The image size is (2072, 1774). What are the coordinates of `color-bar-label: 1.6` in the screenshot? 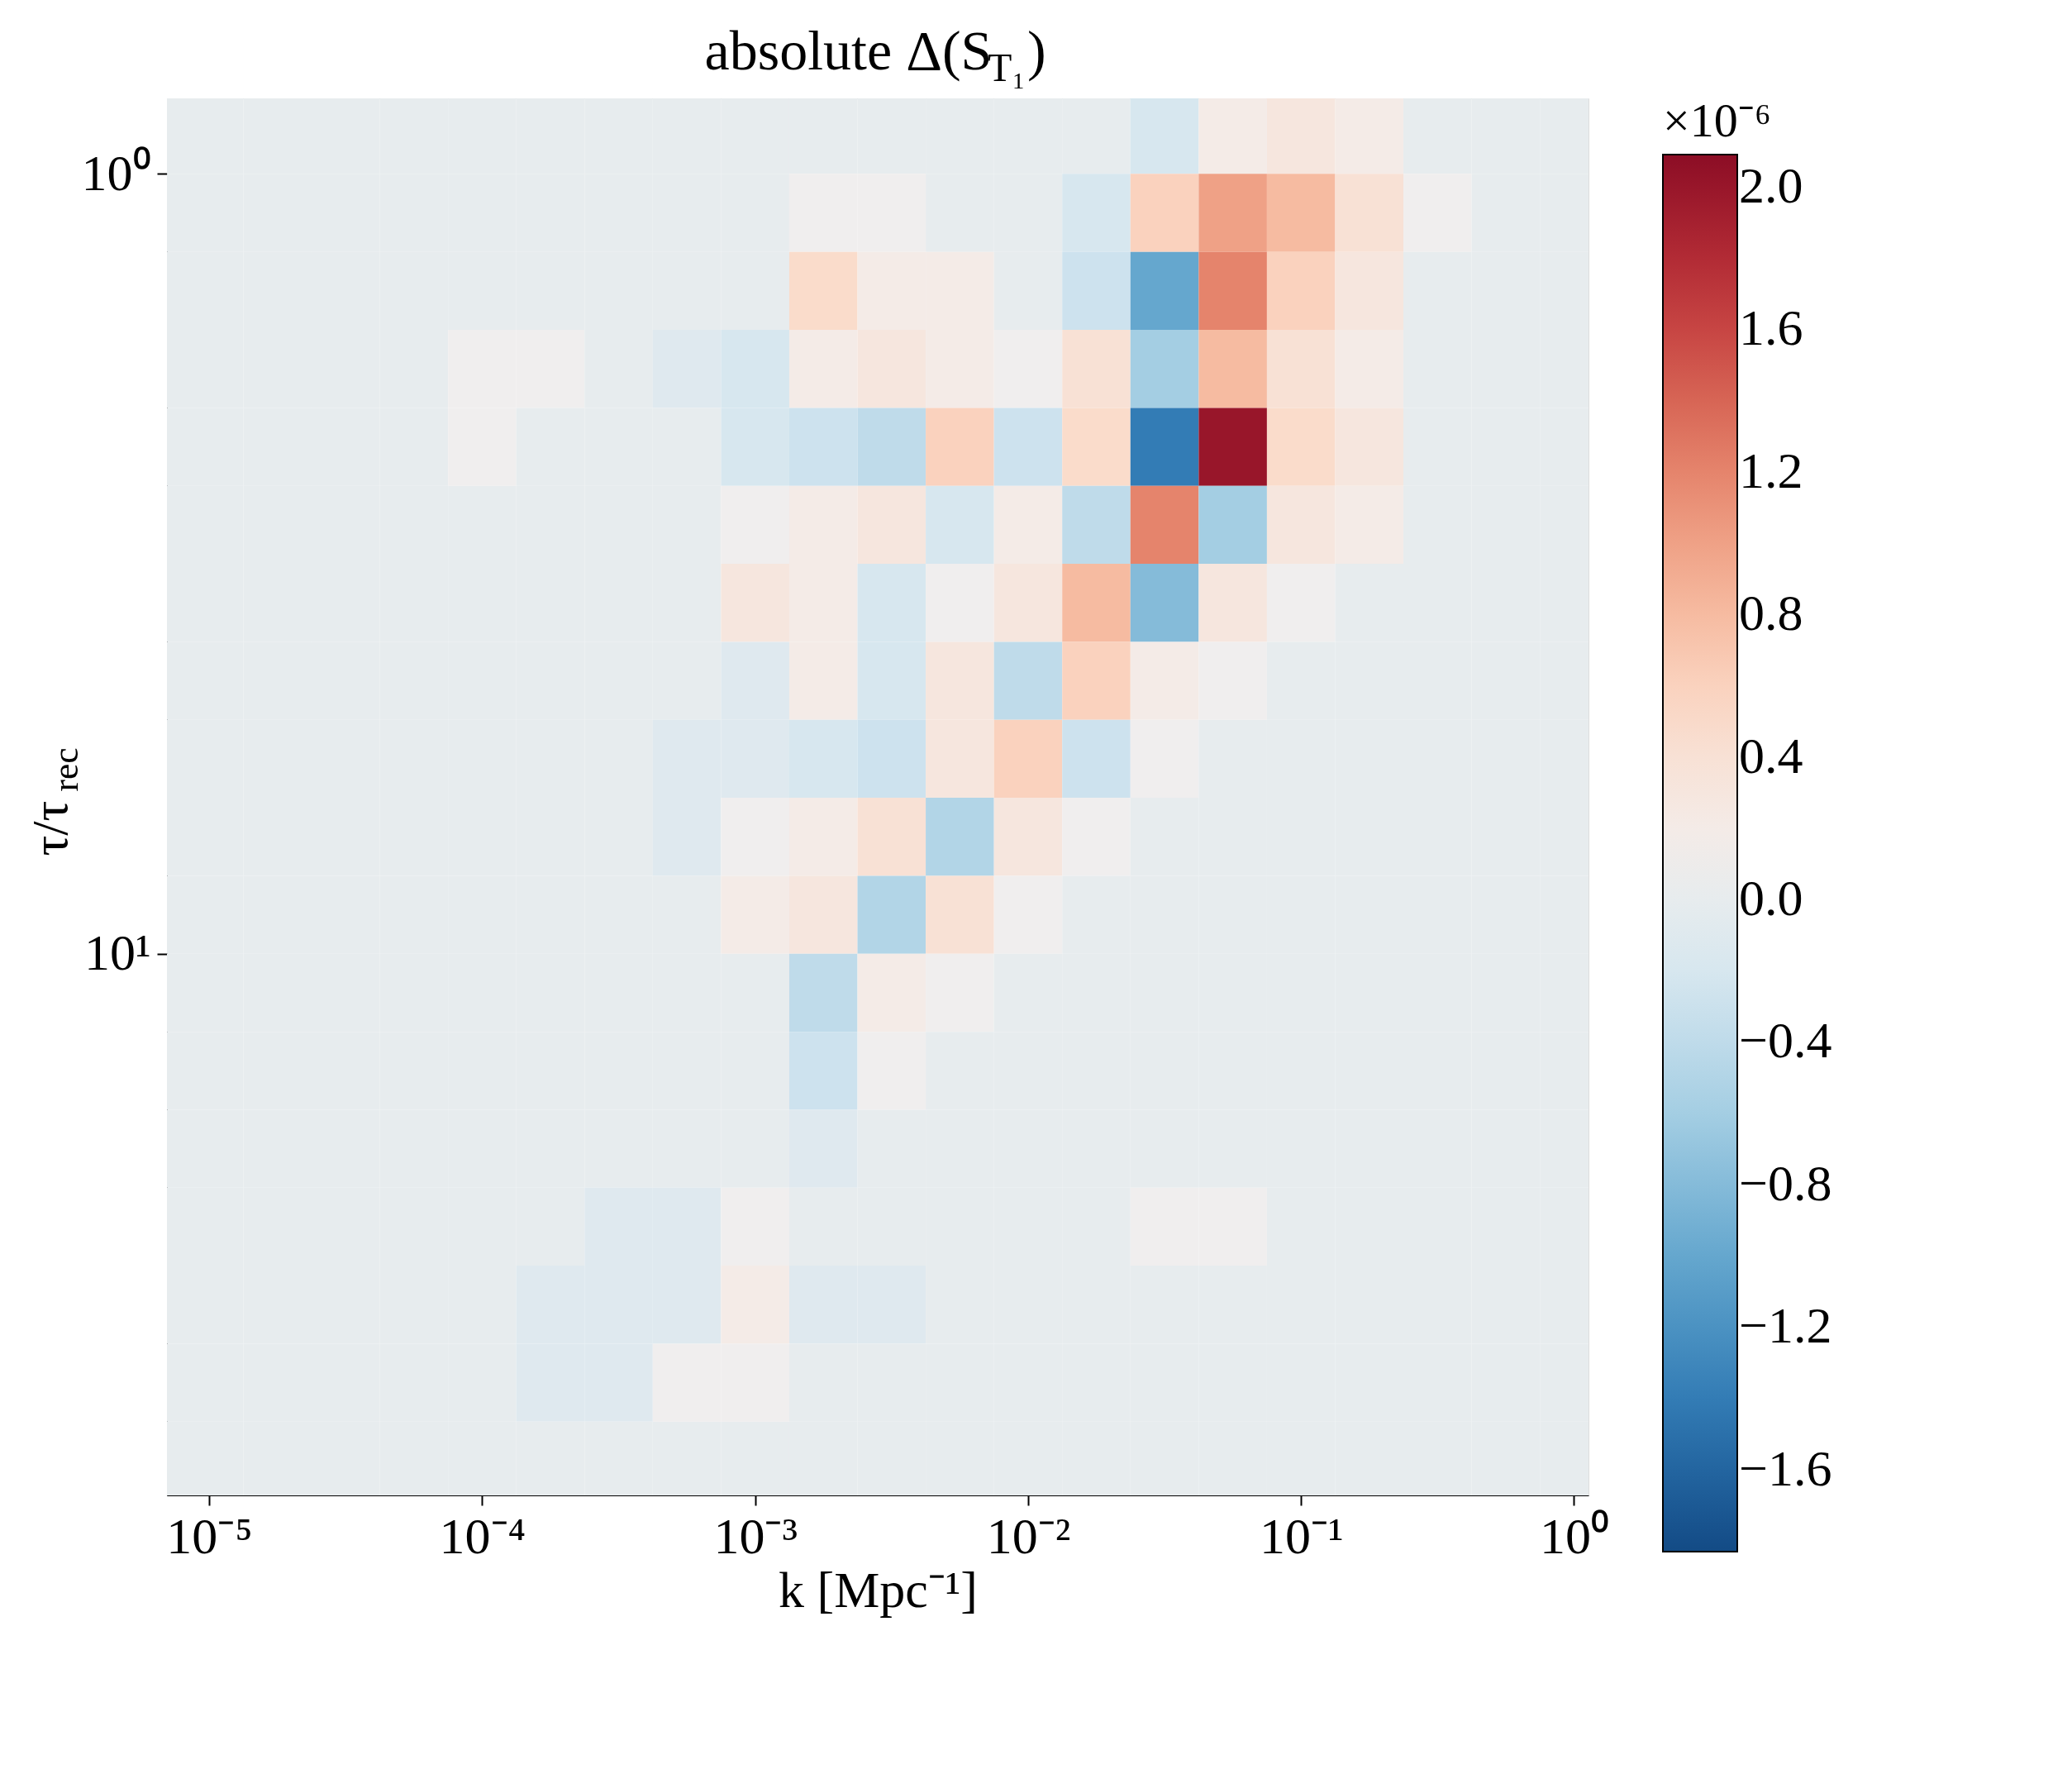 It's located at (1771, 328).